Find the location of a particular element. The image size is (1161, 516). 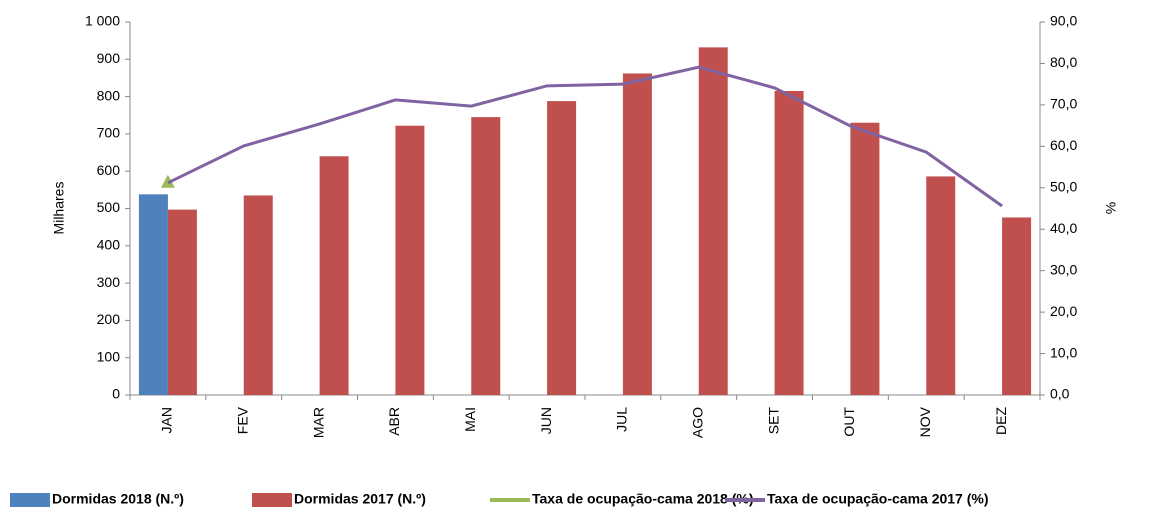

y-tick-label: 200 is located at coordinates (109, 319).